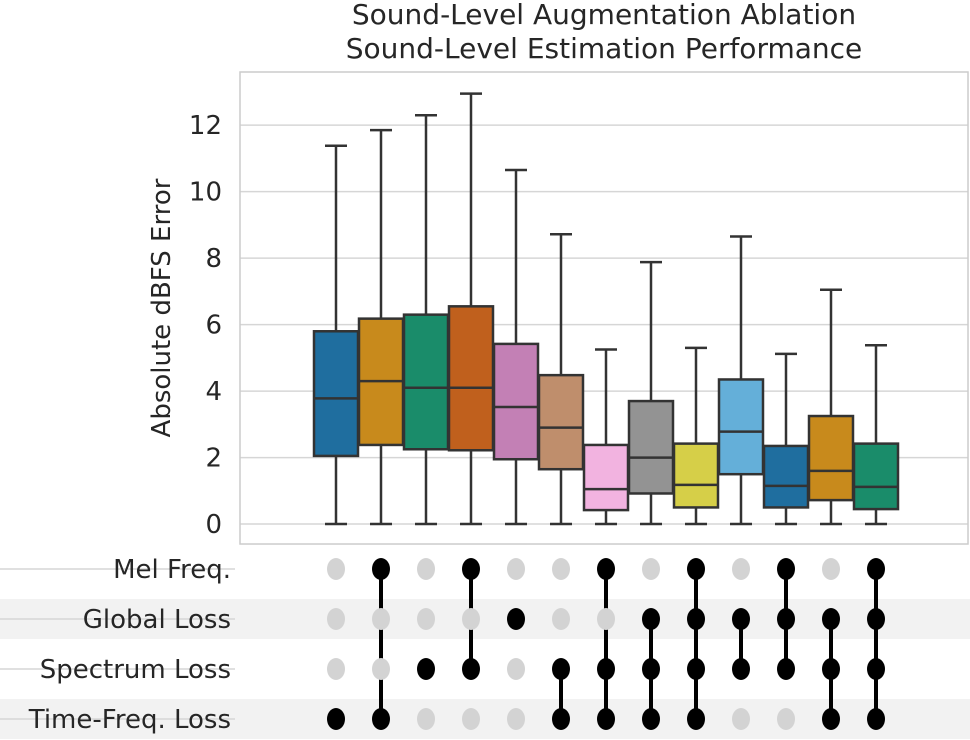  Describe the element at coordinates (135, 670) in the screenshot. I see `matrix-row-label: Spectrum Loss` at that location.